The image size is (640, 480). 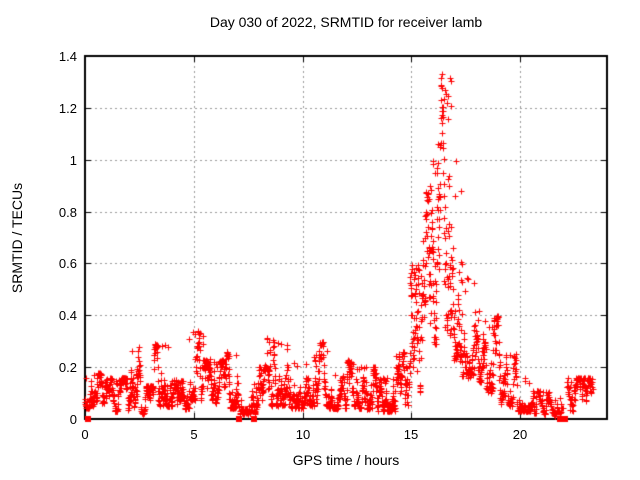 What do you see at coordinates (520, 434) in the screenshot?
I see `x-tick-label: 20` at bounding box center [520, 434].